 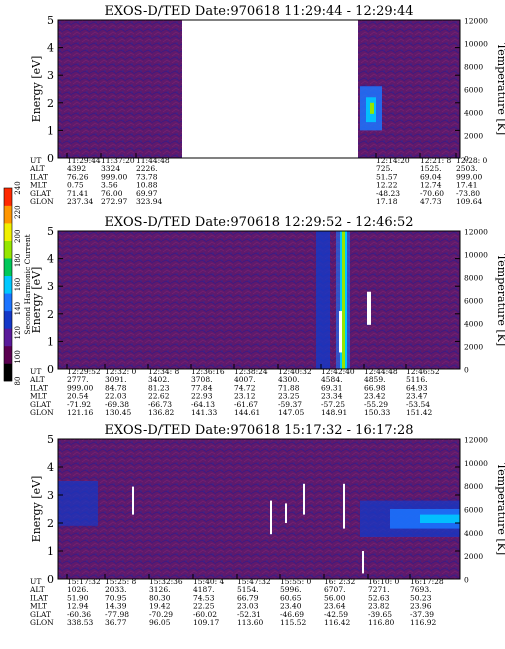 What do you see at coordinates (422, 614) in the screenshot?
I see `table-cell: -37.39` at bounding box center [422, 614].